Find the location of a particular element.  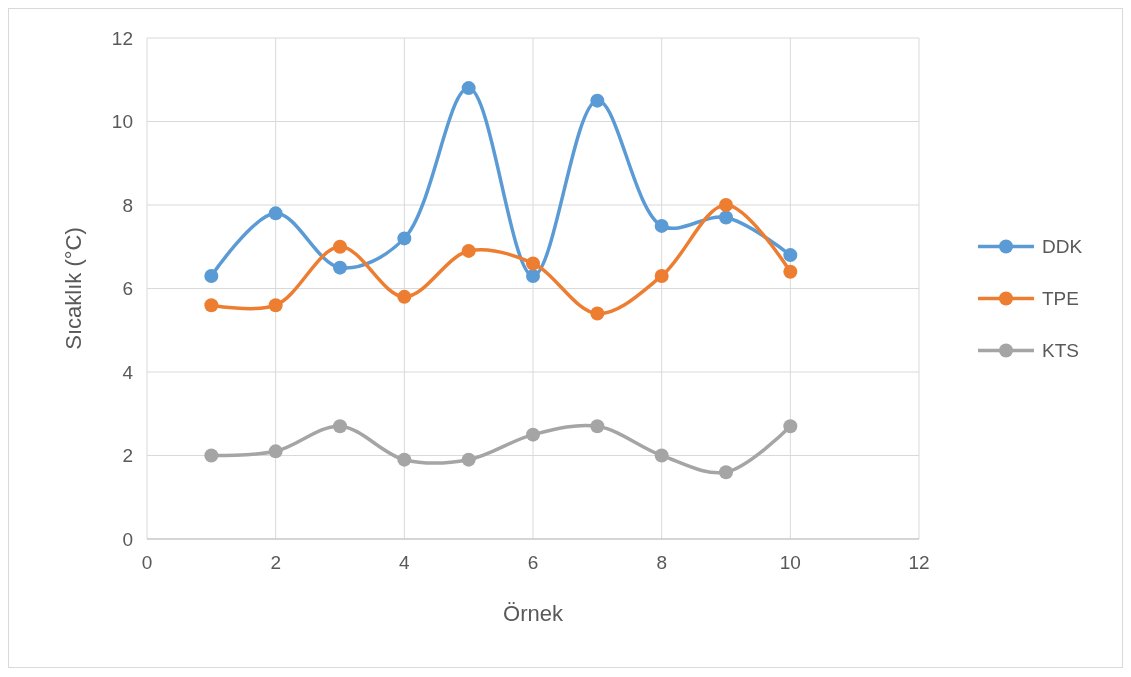

y-tick-label: 0 is located at coordinates (127, 539).